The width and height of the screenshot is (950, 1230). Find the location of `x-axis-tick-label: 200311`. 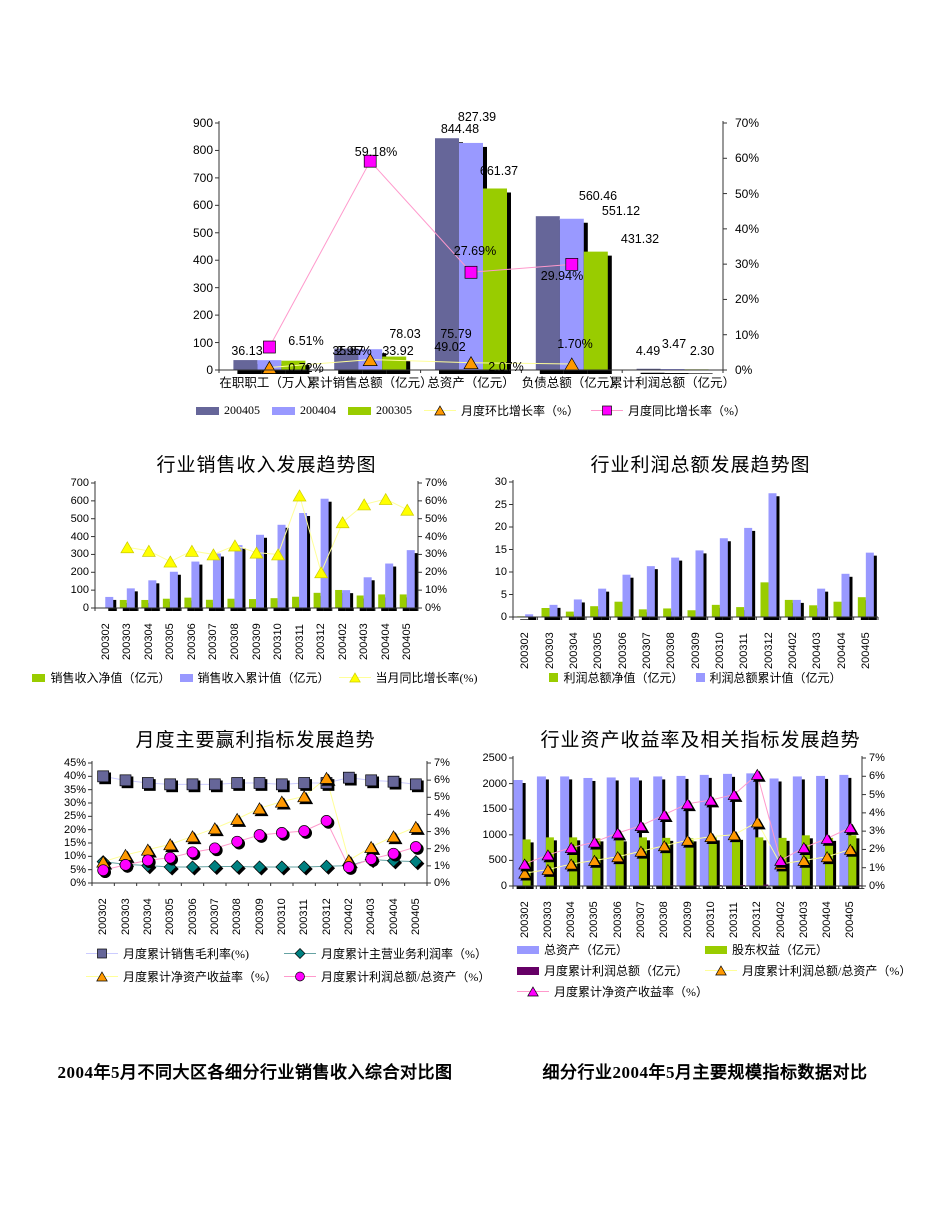

x-axis-tick-label: 200311 is located at coordinates (299, 642).